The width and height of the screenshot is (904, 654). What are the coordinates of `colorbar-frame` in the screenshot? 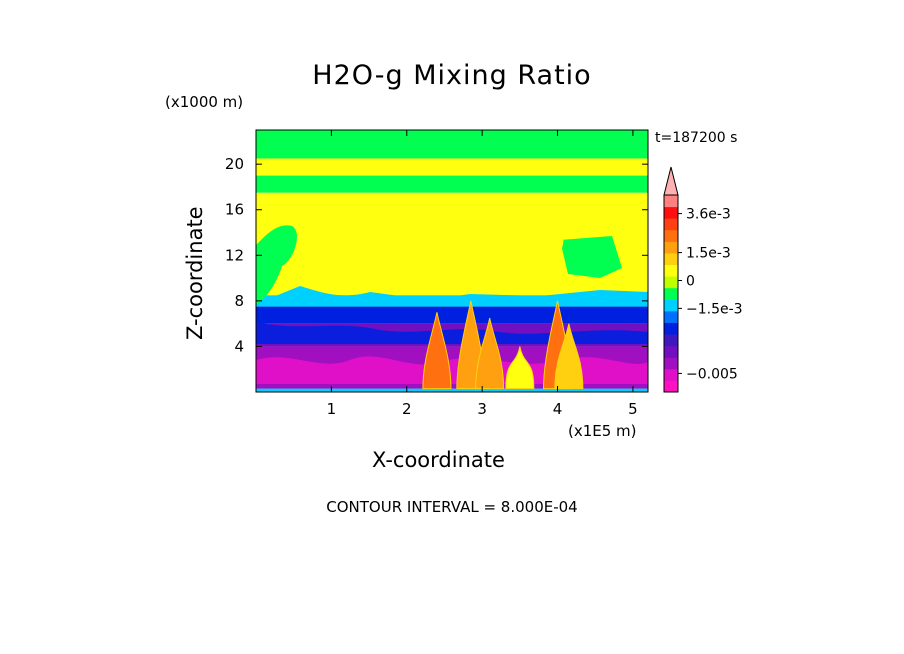 It's located at (671, 293).